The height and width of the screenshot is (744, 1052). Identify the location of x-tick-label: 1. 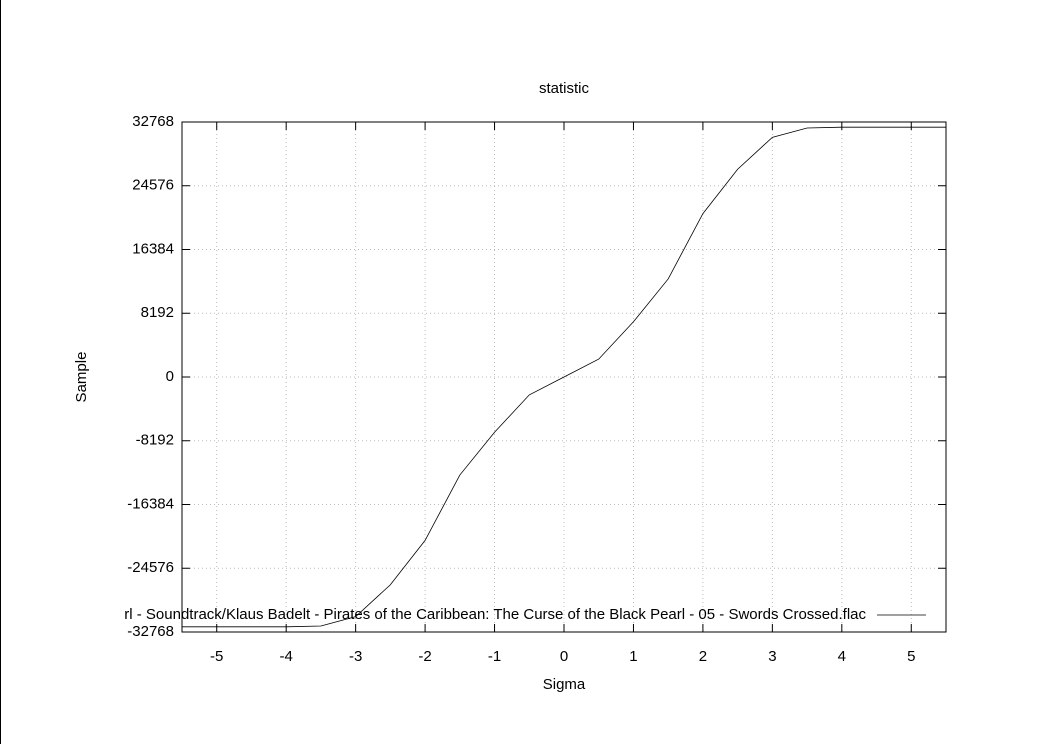
(633, 656).